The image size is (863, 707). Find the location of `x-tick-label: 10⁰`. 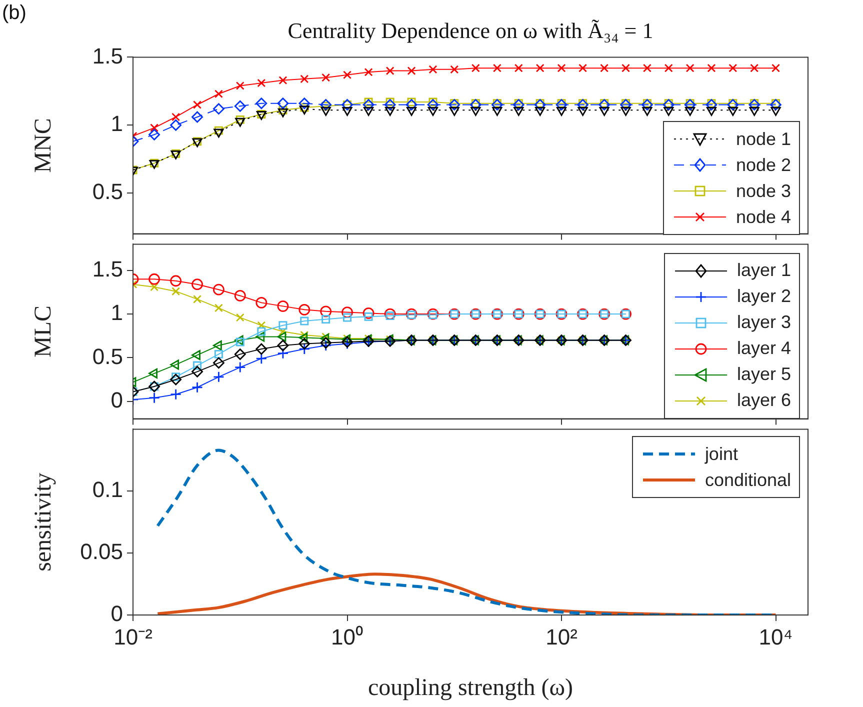

x-tick-label: 10⁰ is located at coordinates (347, 637).